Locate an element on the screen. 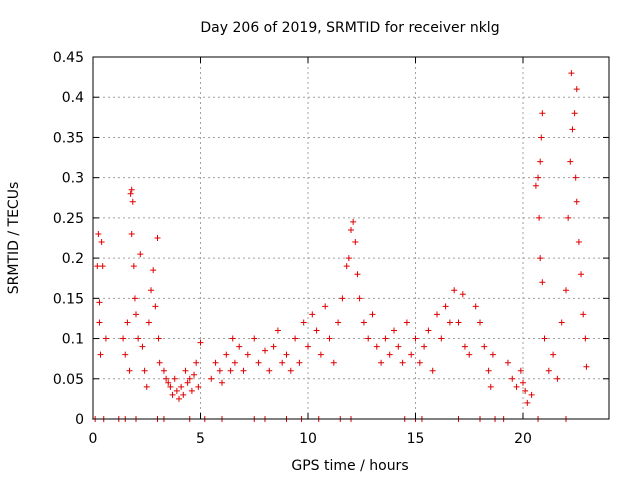  y-tick-label: 0.35 is located at coordinates (68, 138).